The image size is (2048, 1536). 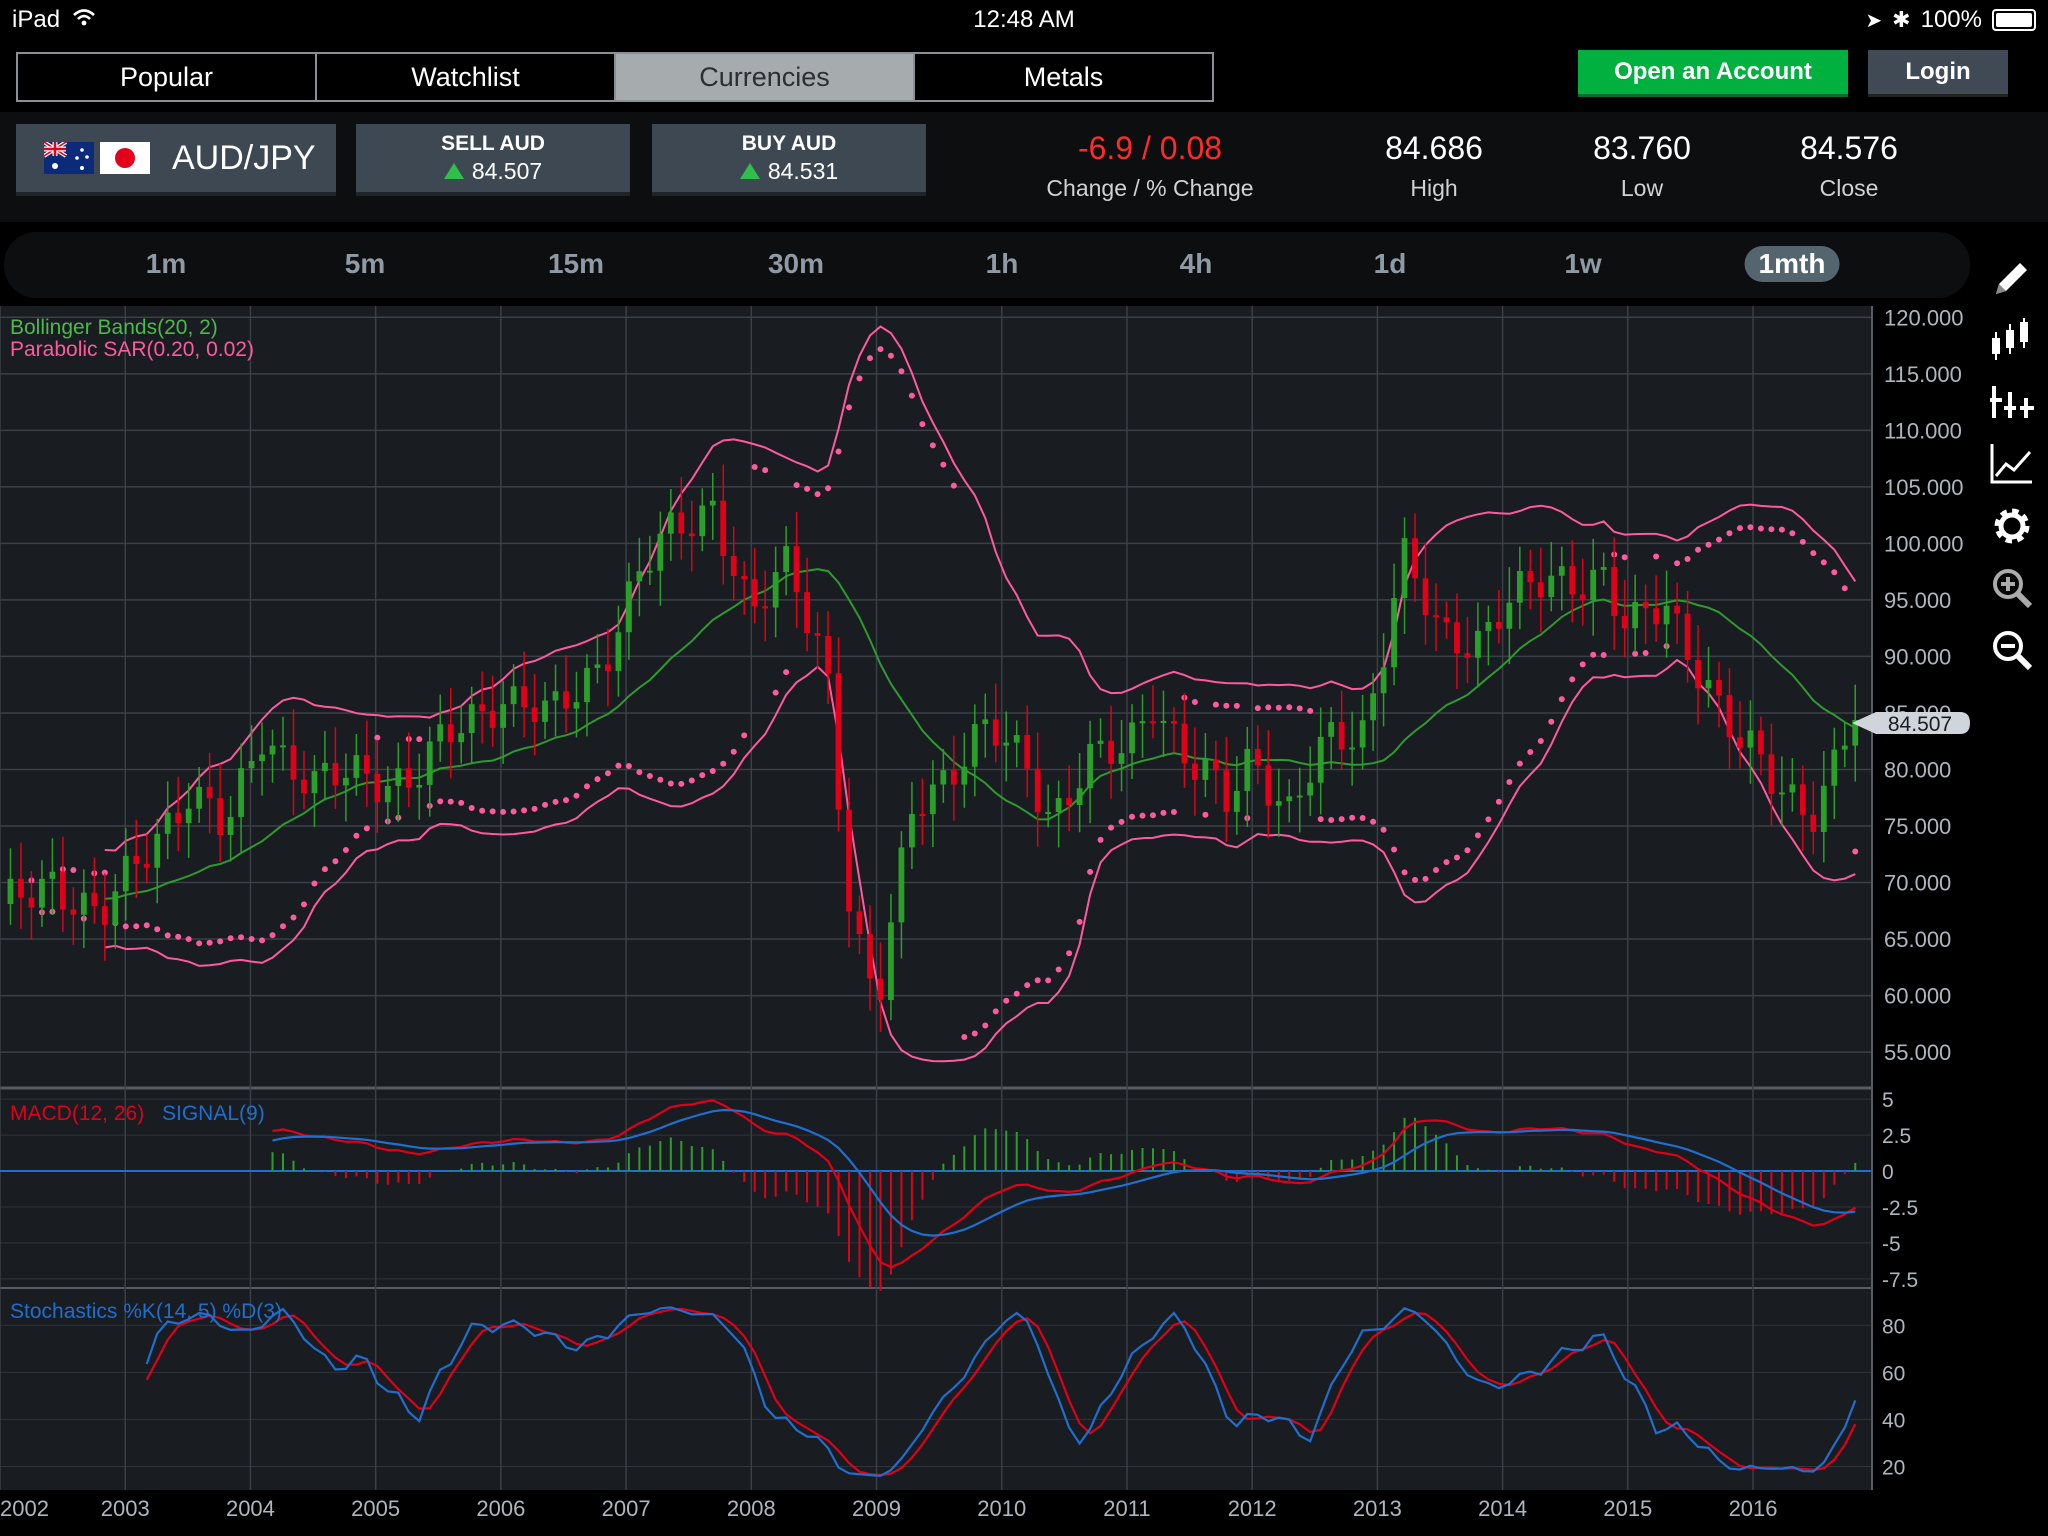 What do you see at coordinates (1917, 883) in the screenshot?
I see `price-tick-label: 70.000` at bounding box center [1917, 883].